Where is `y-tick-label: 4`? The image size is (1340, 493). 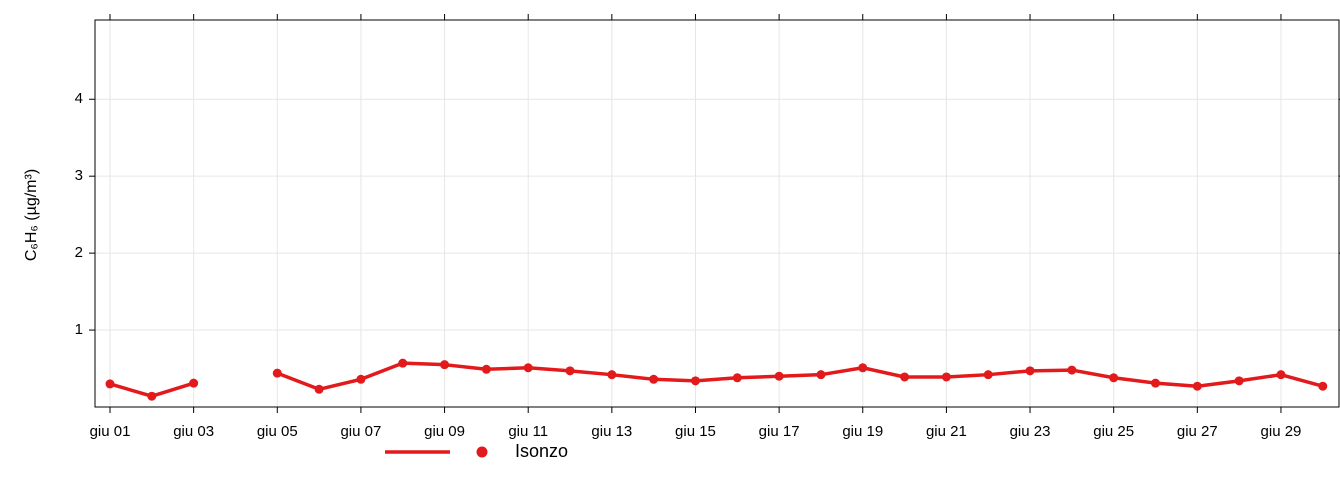 y-tick-label: 4 is located at coordinates (79, 98).